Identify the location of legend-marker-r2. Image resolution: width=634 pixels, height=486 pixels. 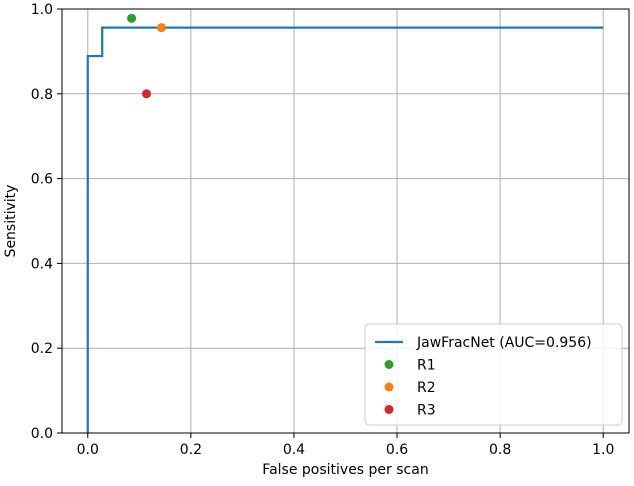
(389, 387).